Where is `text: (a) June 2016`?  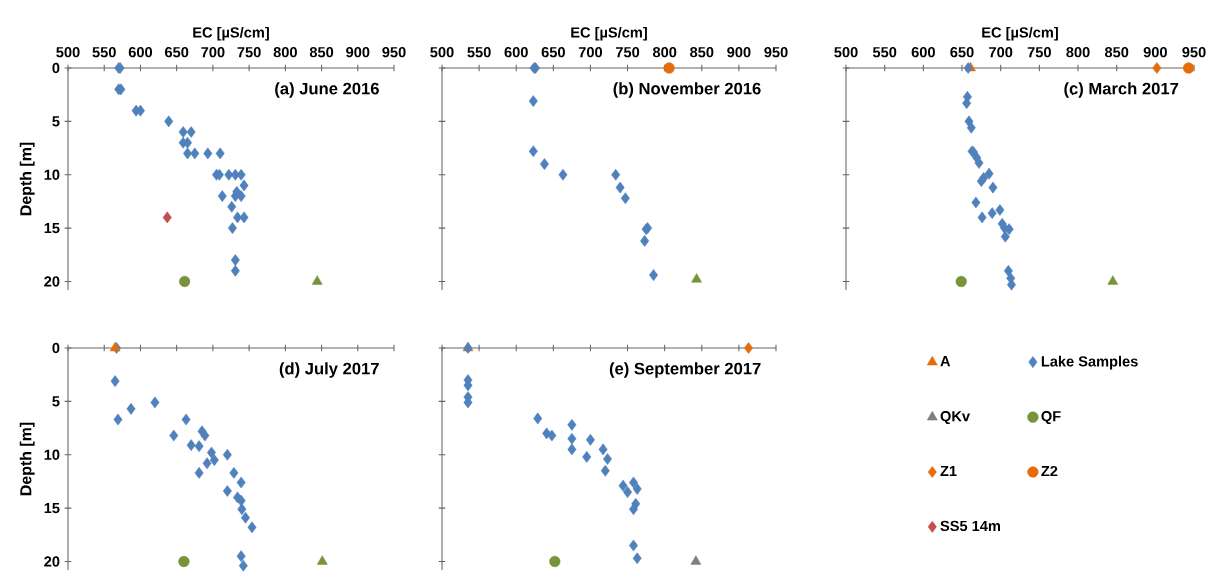 text: (a) June 2016 is located at coordinates (327, 90).